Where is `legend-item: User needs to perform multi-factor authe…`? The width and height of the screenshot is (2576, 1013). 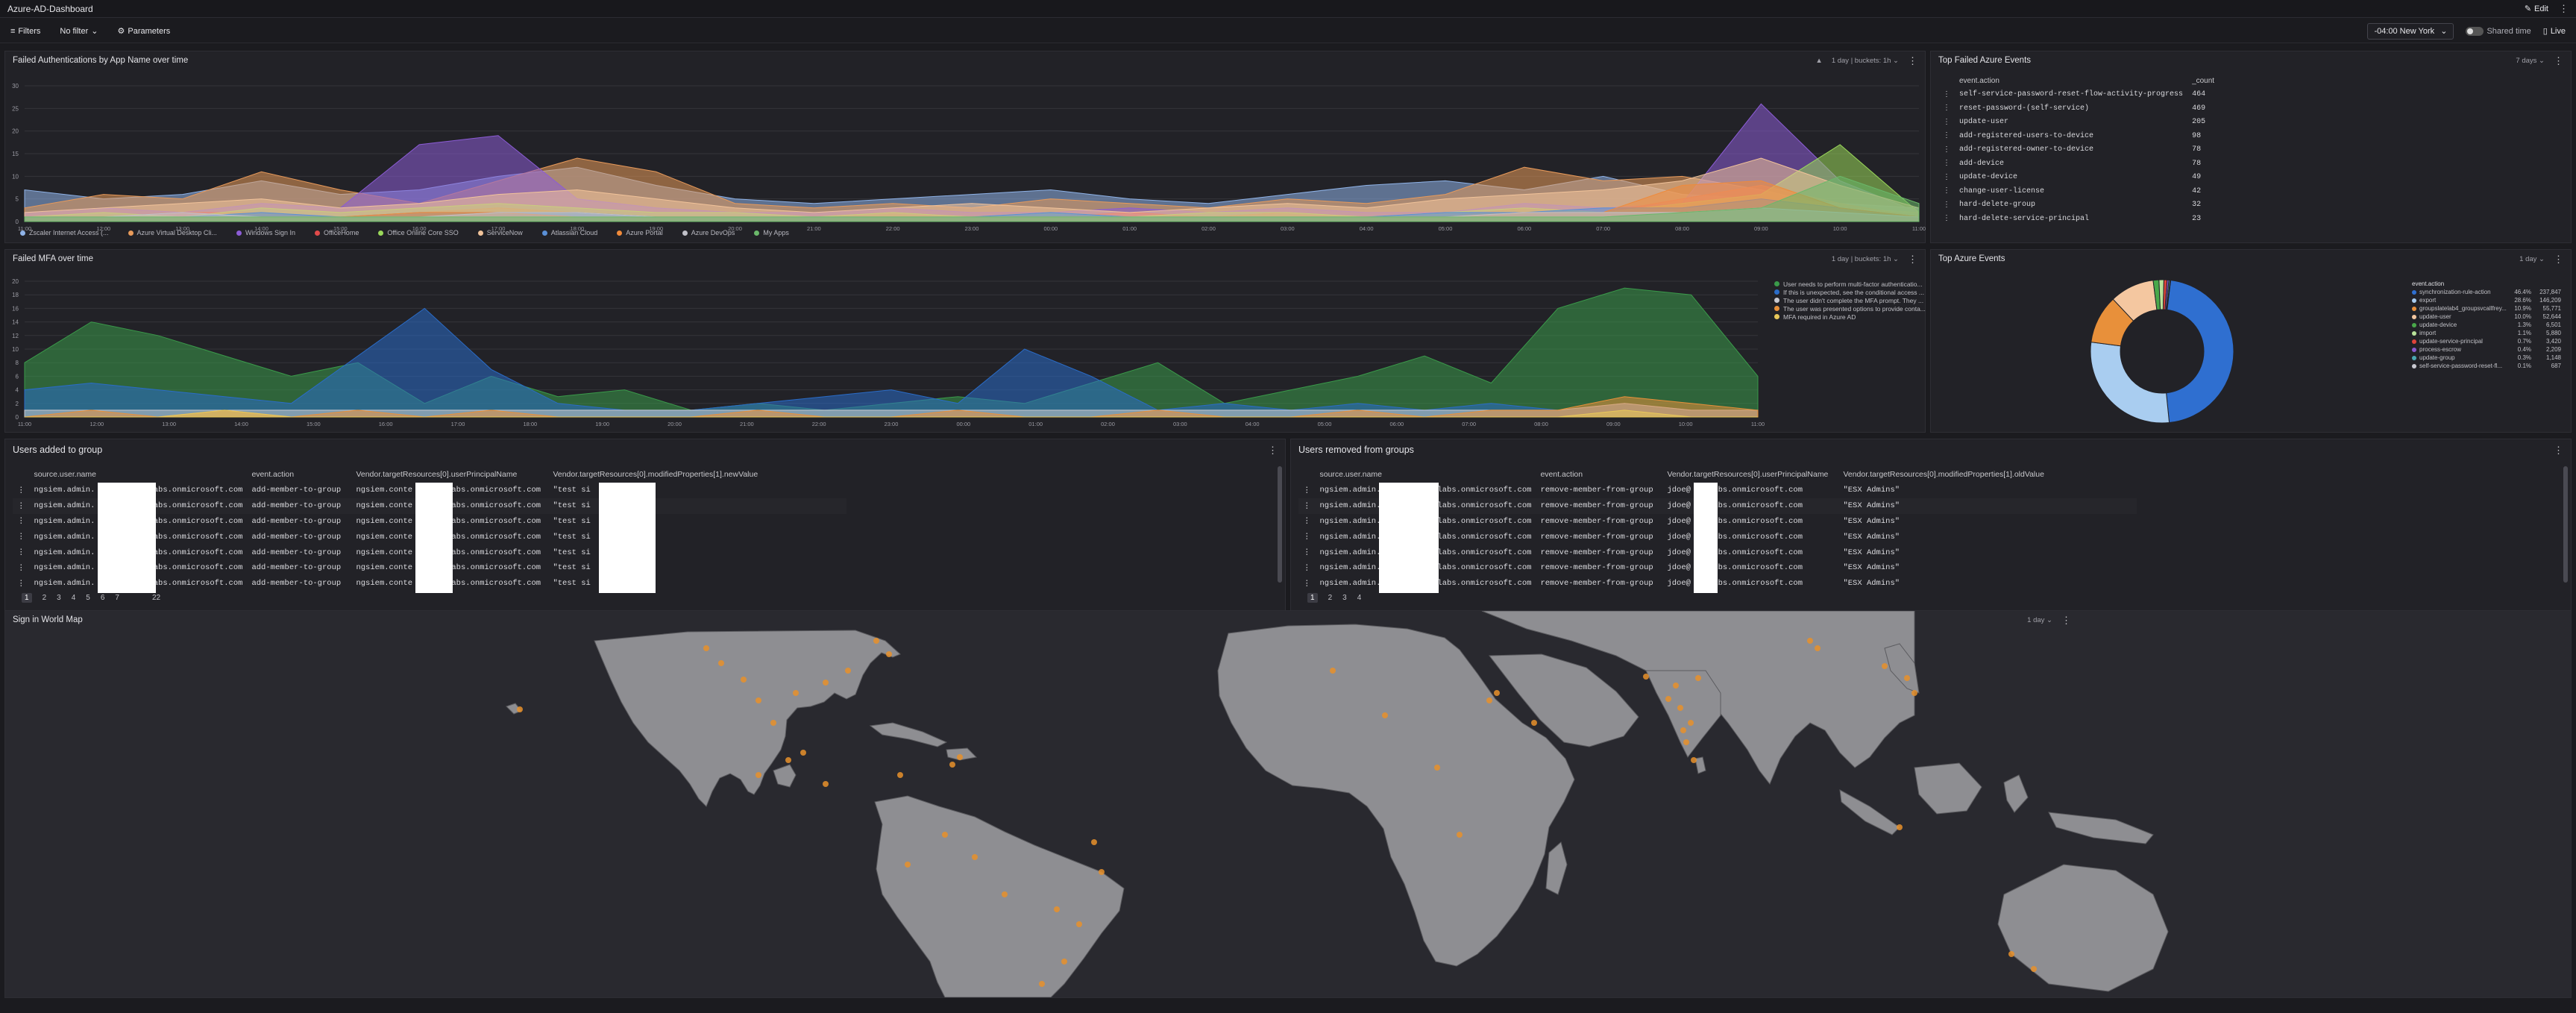
legend-item: User needs to perform multi-factor authe… is located at coordinates (1850, 284).